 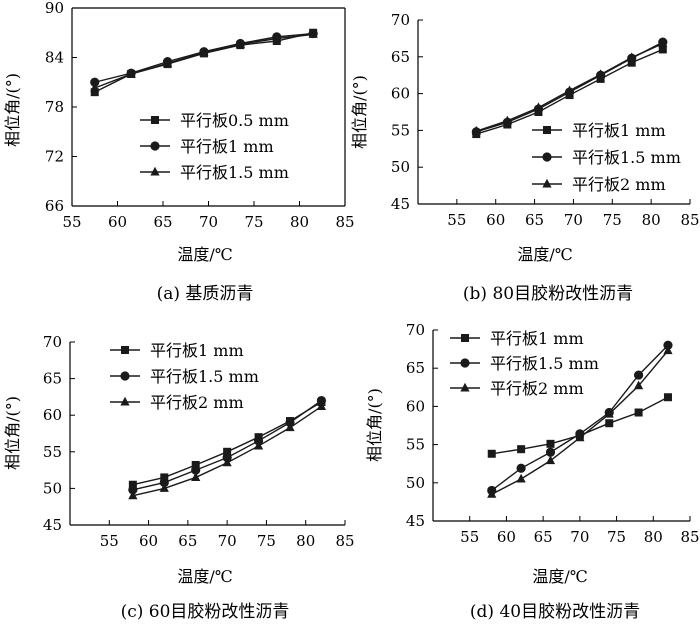 What do you see at coordinates (415, 406) in the screenshot?
I see `y-tick-label: 60` at bounding box center [415, 406].